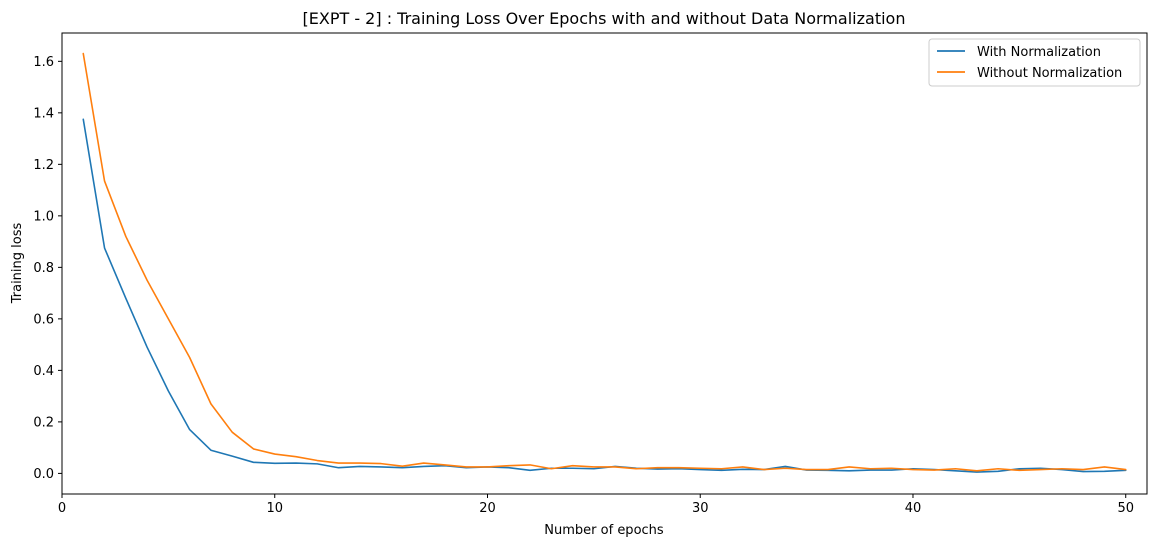 The image size is (1156, 547). What do you see at coordinates (1039, 52) in the screenshot?
I see `legend-label: With Normalization` at bounding box center [1039, 52].